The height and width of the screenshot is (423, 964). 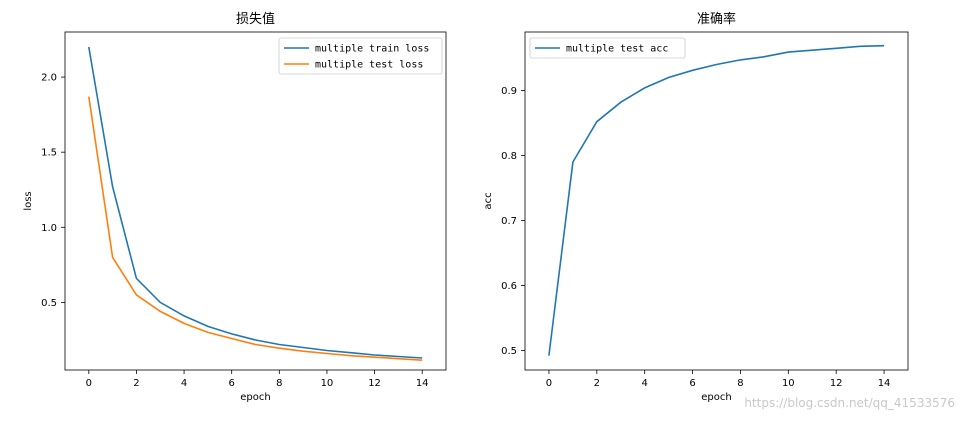 I want to click on y-tick-label: 1.0, so click(x=49, y=228).